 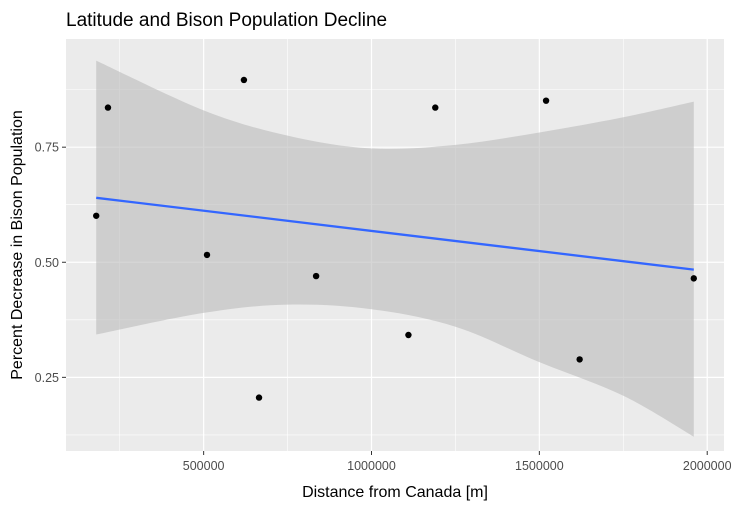 What do you see at coordinates (47, 148) in the screenshot?
I see `y-tick-label: 0.75` at bounding box center [47, 148].